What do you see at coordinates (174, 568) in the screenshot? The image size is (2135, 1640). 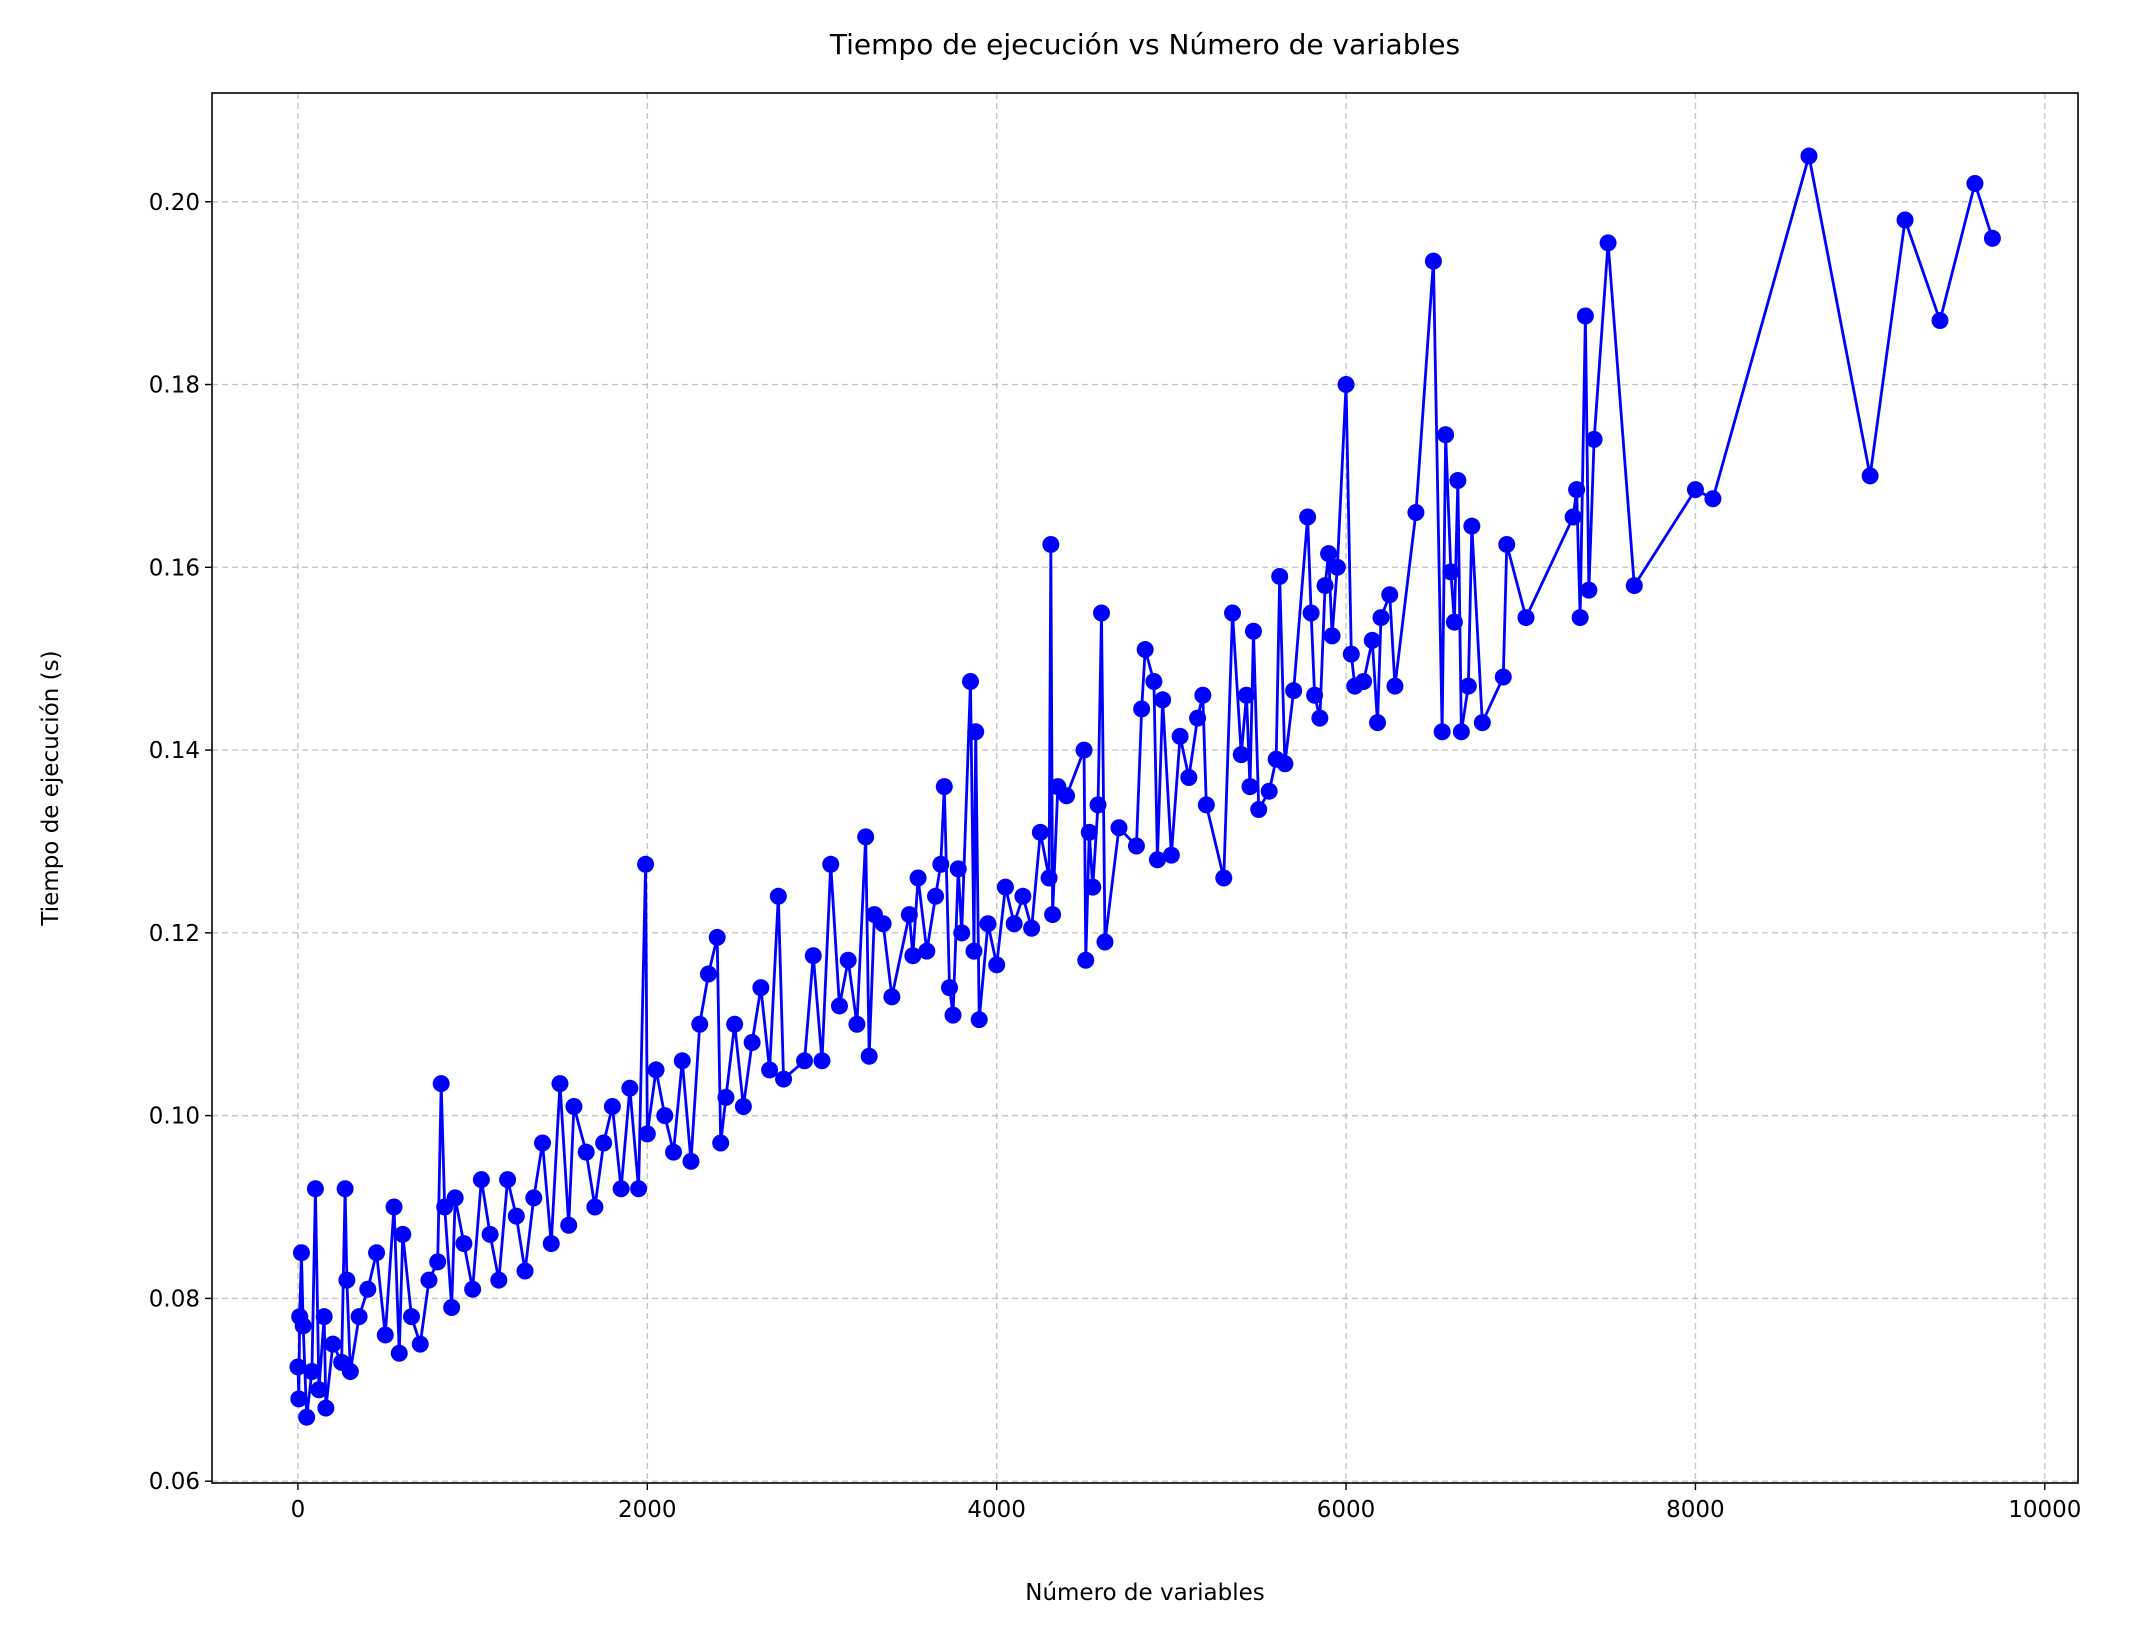 I see `y-tick-label: 0.16` at bounding box center [174, 568].